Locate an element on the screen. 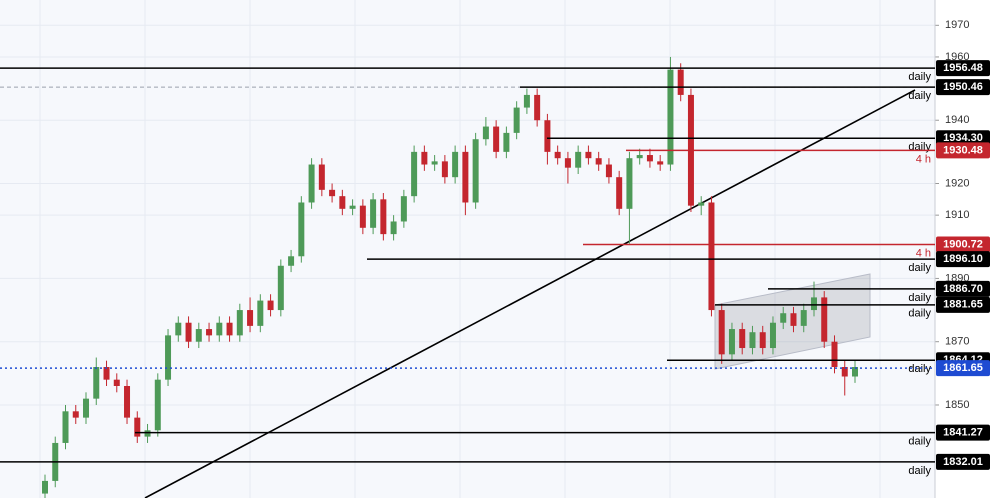  price-label: 1886.70 is located at coordinates (963, 289).